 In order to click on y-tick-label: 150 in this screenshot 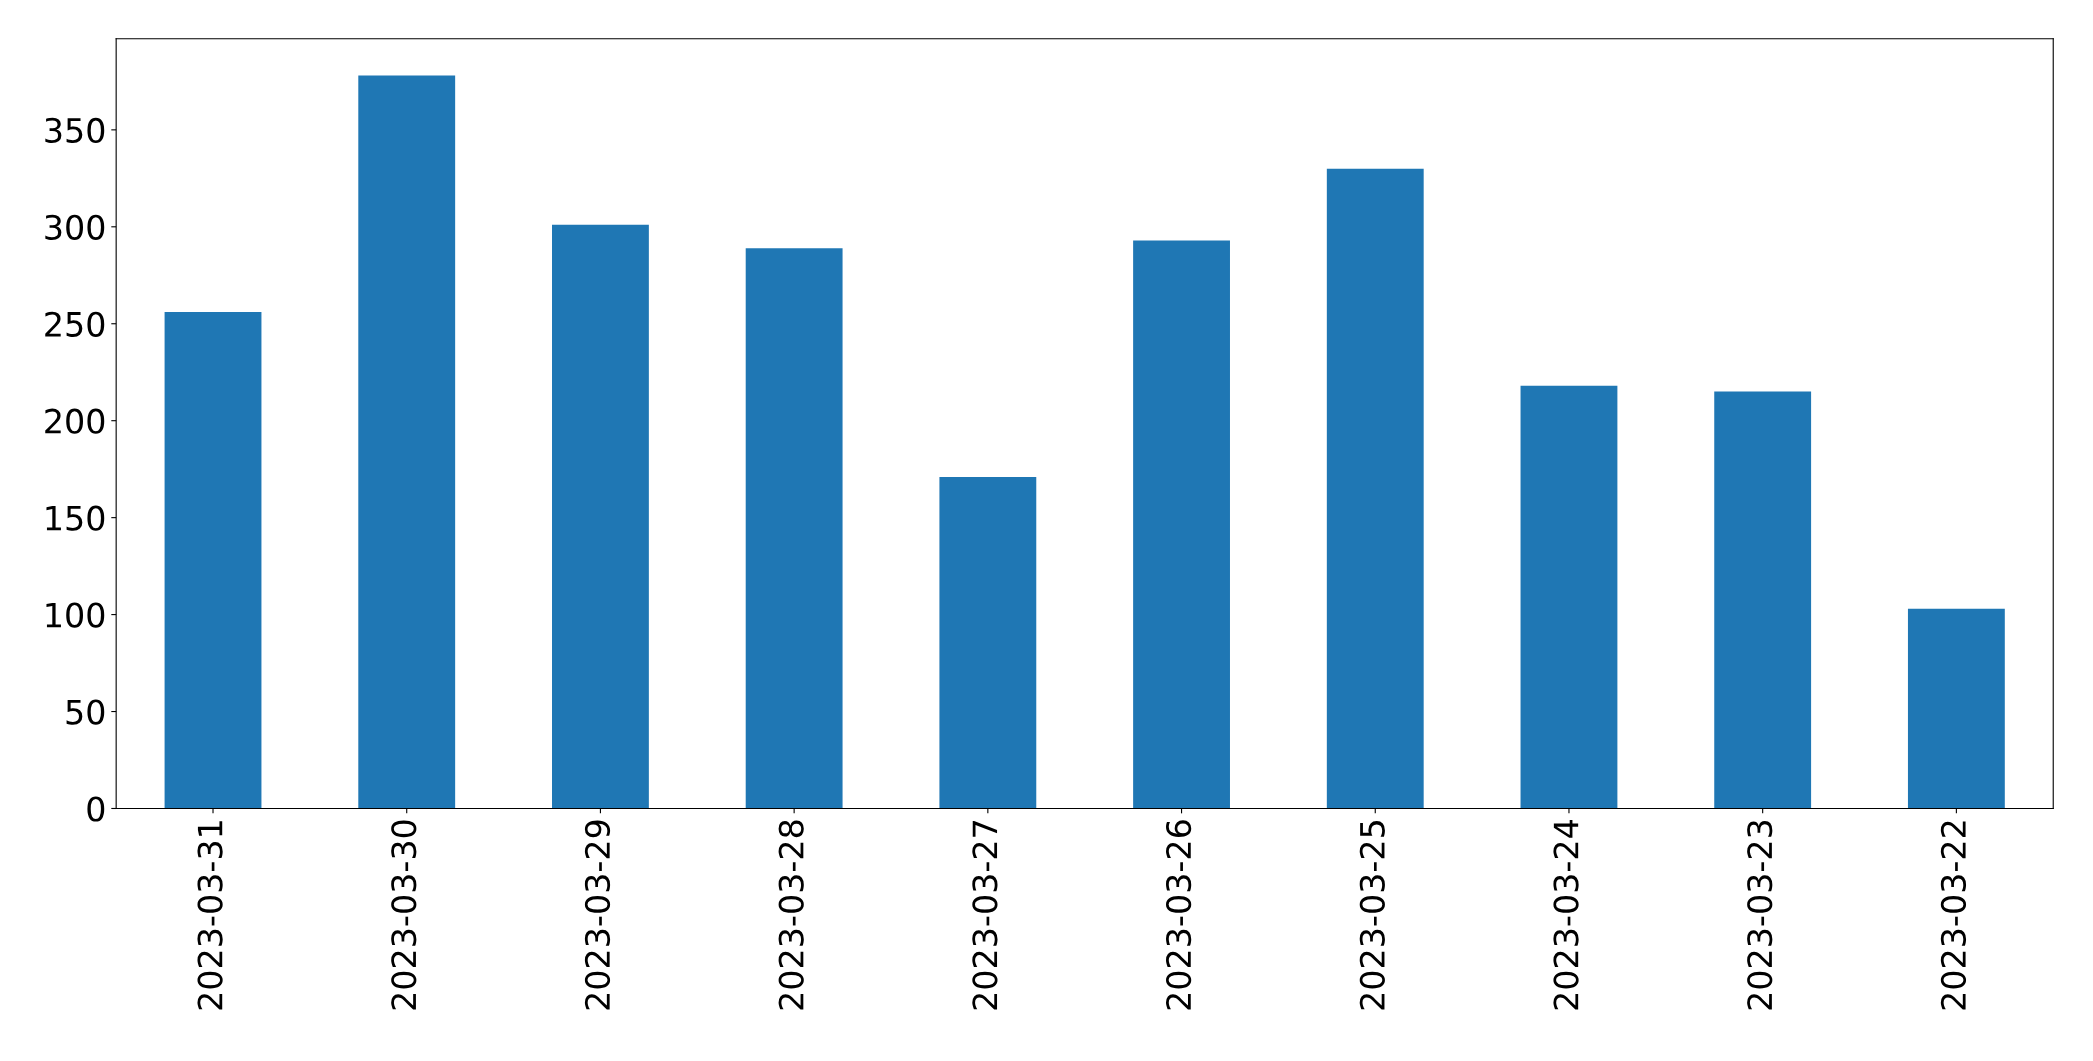, I will do `click(75, 518)`.